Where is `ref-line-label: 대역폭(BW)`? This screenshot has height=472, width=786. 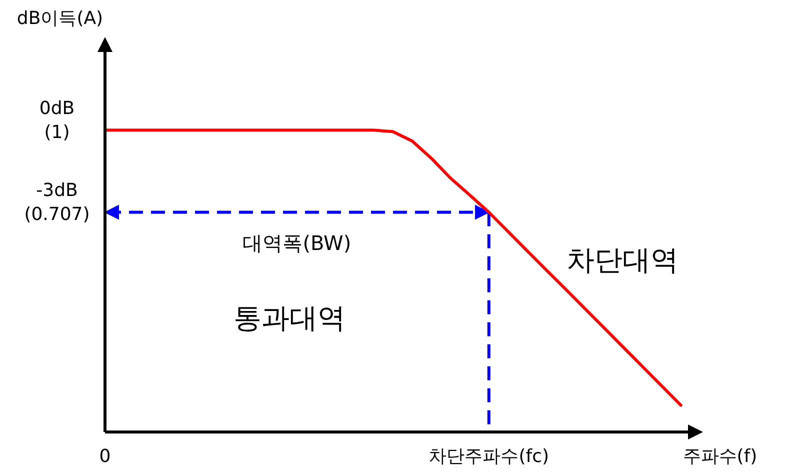 ref-line-label: 대역폭(BW) is located at coordinates (297, 243).